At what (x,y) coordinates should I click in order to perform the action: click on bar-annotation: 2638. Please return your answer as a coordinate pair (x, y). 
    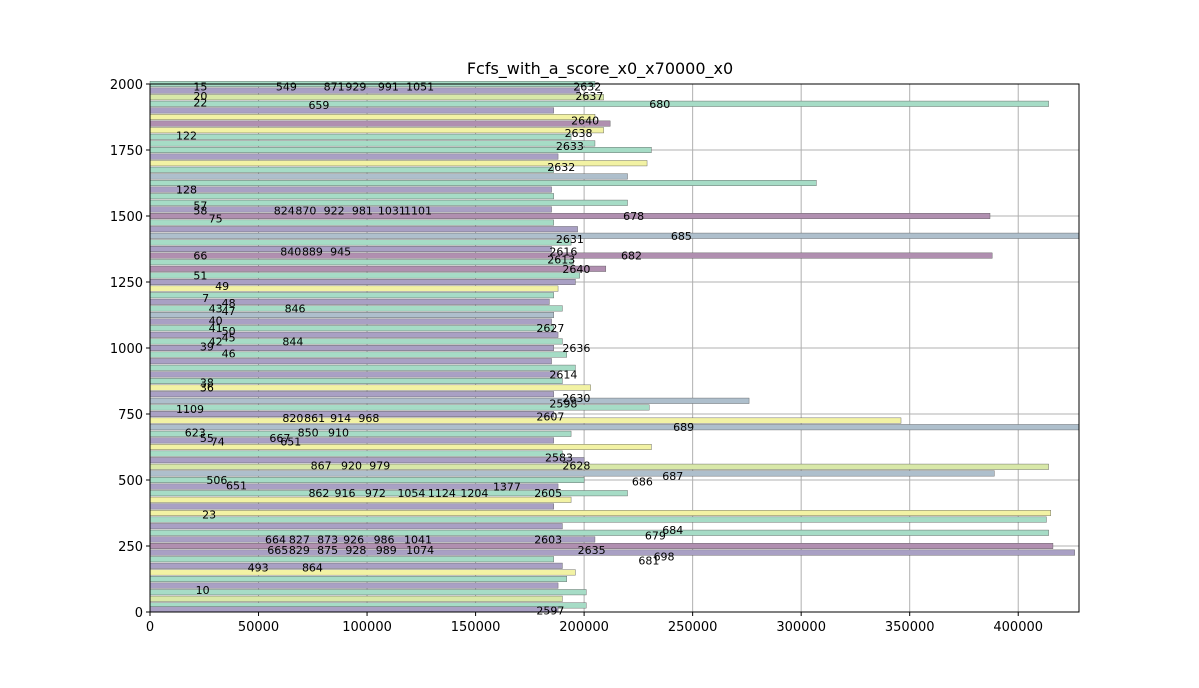
    Looking at the image, I should click on (579, 133).